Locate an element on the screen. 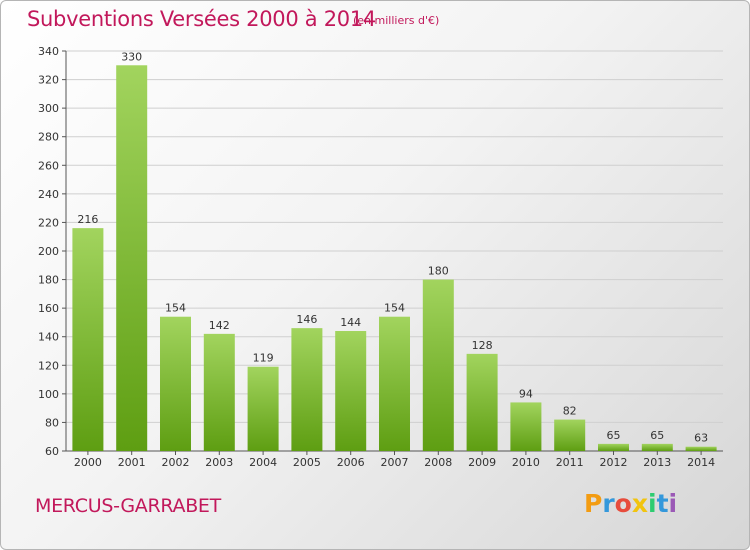  y-tick-label: 240 is located at coordinates (48, 194).